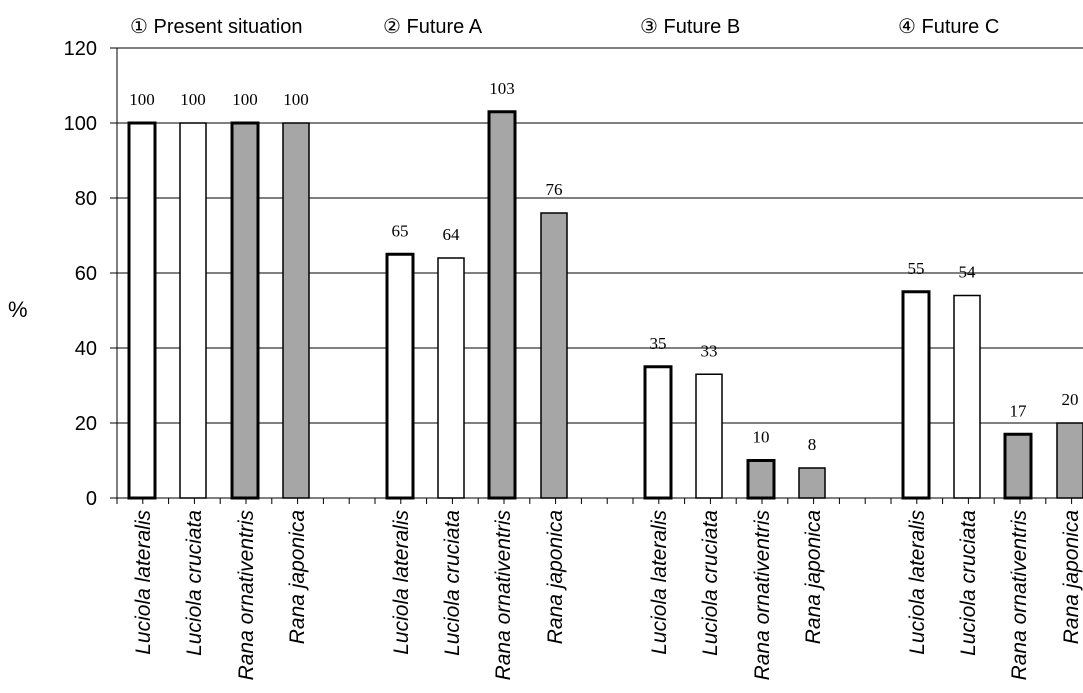 The width and height of the screenshot is (1083, 693). I want to click on y-tick-label: 120, so click(80, 49).